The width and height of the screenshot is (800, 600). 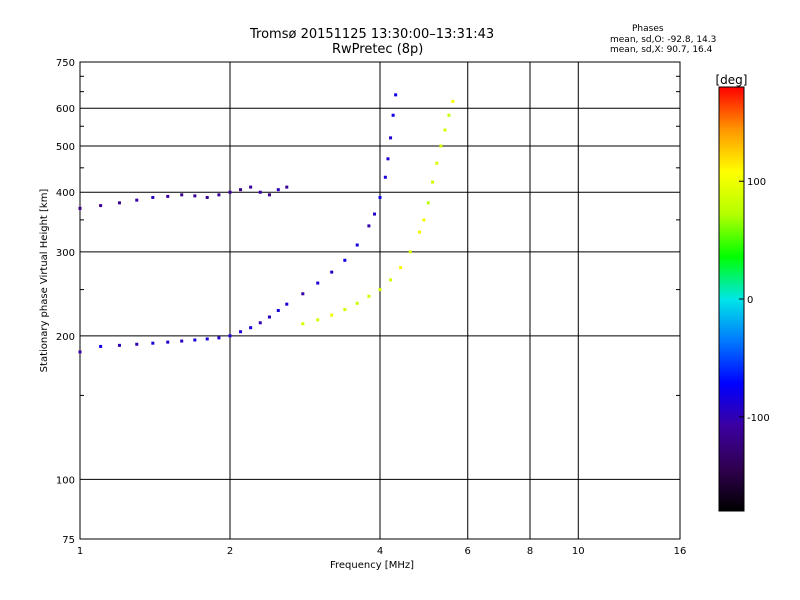 I want to click on colorbar-tick-label: -100, so click(x=758, y=418).